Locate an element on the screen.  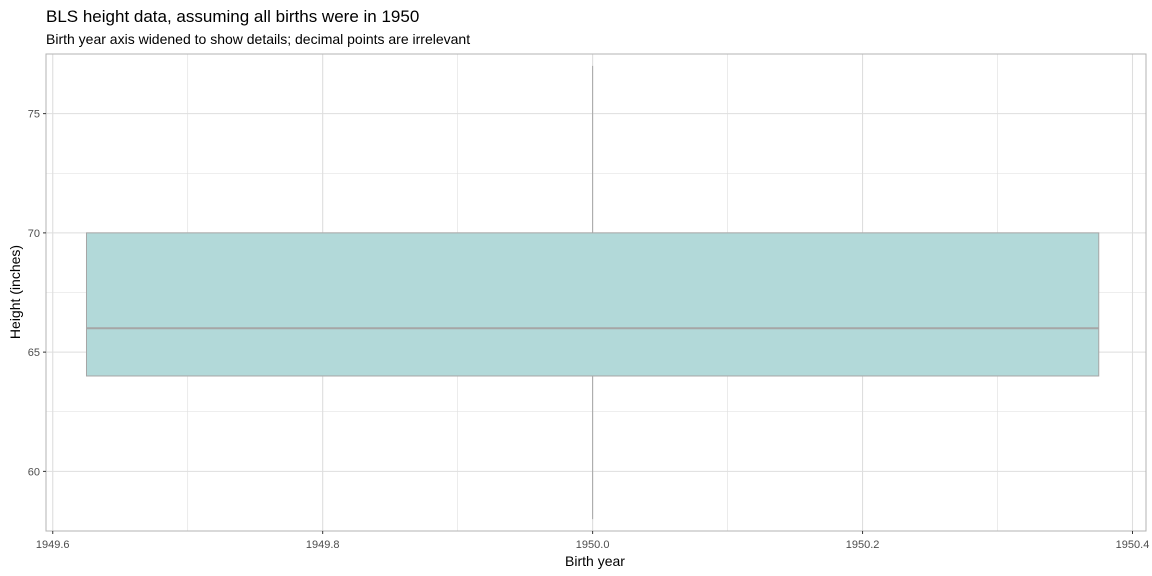
x-axis-ticks: 1949.6 1949.8 1950.0 1950.2 1950.4 is located at coordinates (592, 541).